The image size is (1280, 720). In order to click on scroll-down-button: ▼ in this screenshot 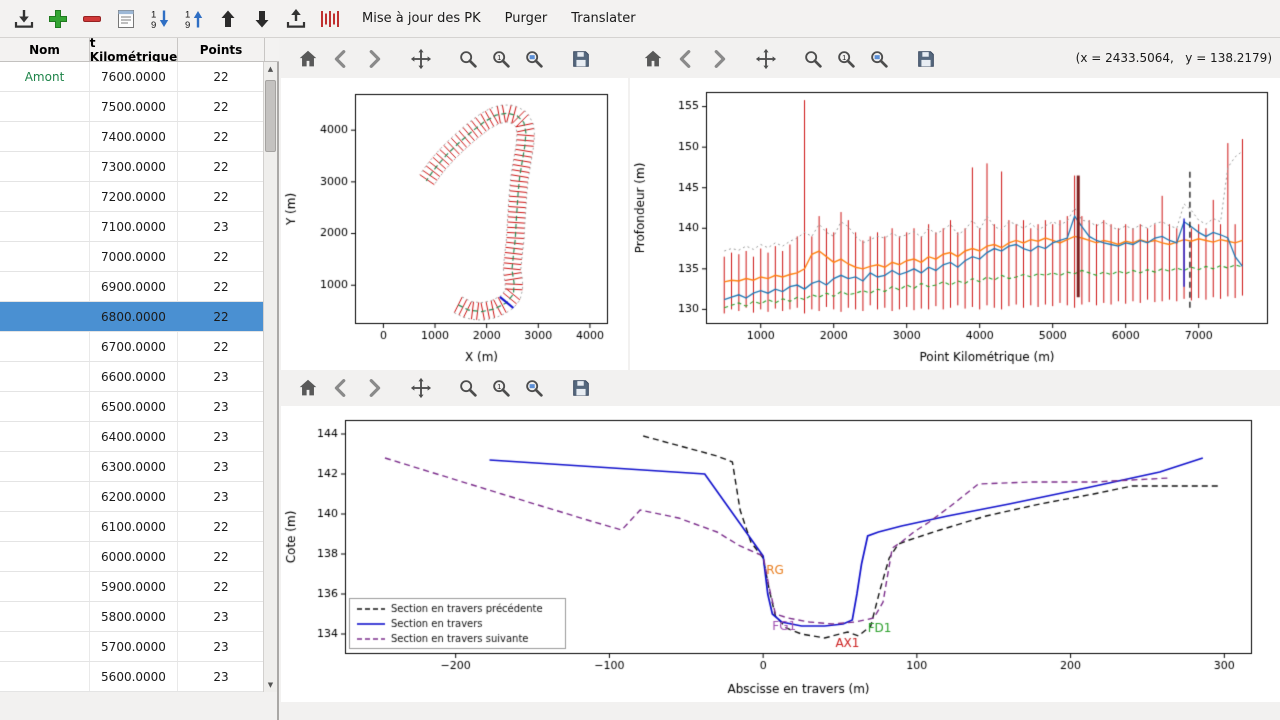, I will do `click(270, 685)`.